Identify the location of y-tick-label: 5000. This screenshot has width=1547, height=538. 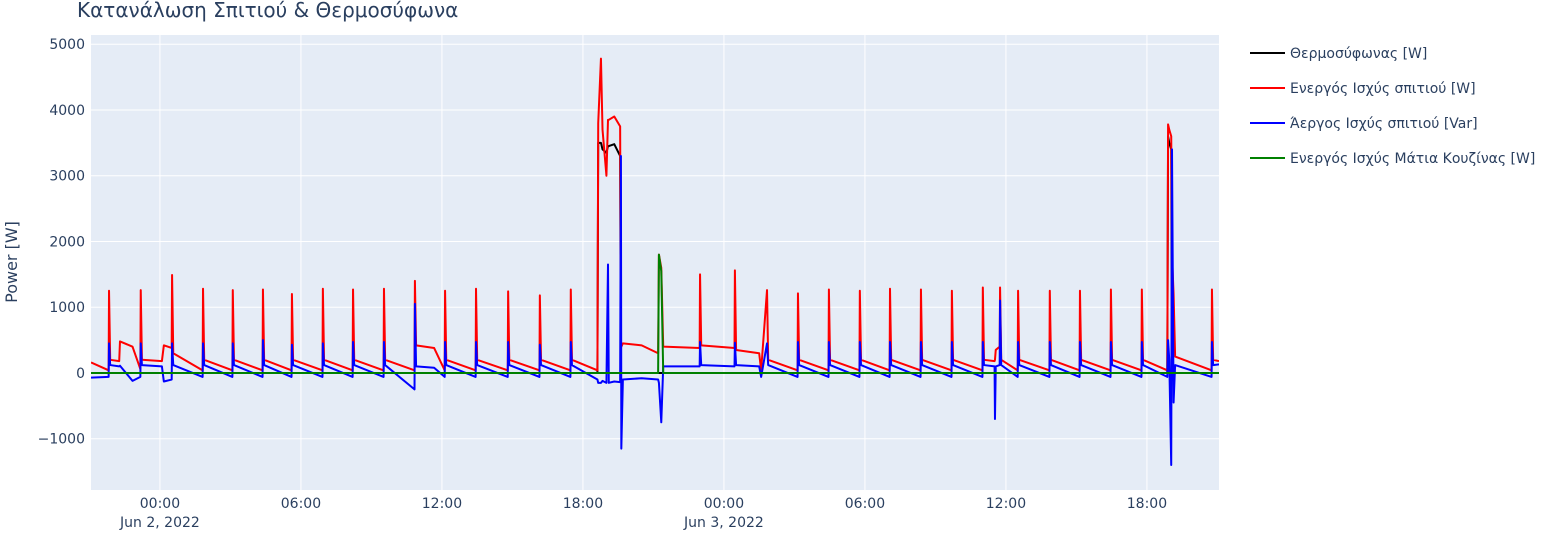
(67, 45).